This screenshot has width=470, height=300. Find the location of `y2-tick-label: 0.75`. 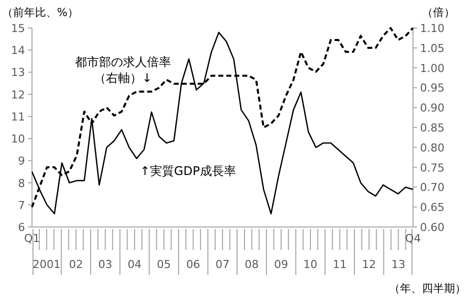

y2-tick-label: 0.75 is located at coordinates (432, 167).